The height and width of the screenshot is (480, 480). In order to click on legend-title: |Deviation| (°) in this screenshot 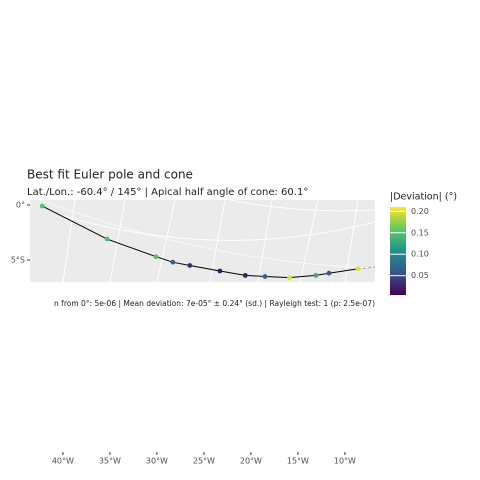, I will do `click(423, 197)`.